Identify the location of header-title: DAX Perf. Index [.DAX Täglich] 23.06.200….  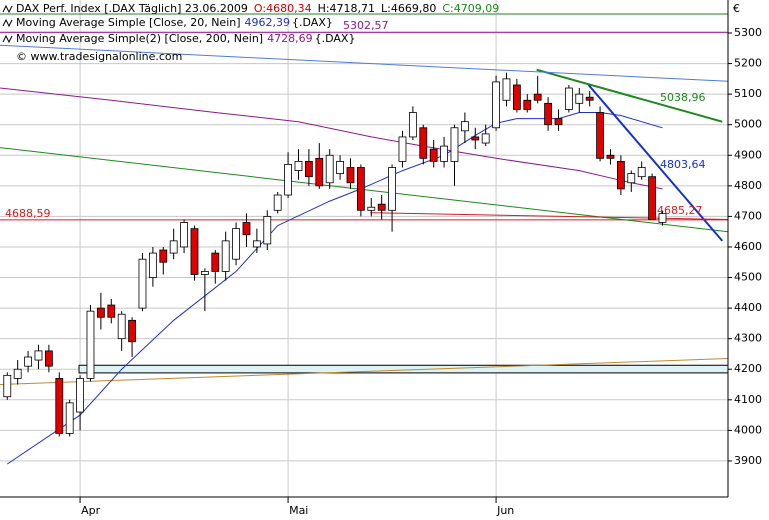
(132, 8).